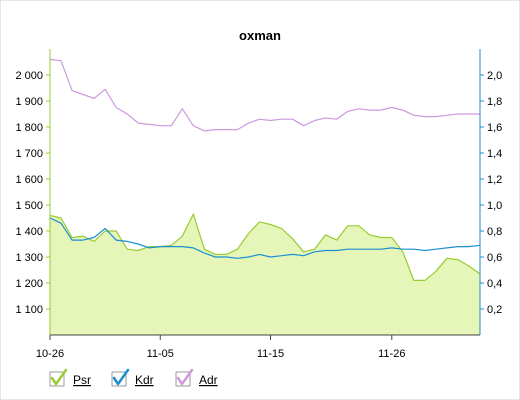  I want to click on x-tick-label: 11-05, so click(160, 354).